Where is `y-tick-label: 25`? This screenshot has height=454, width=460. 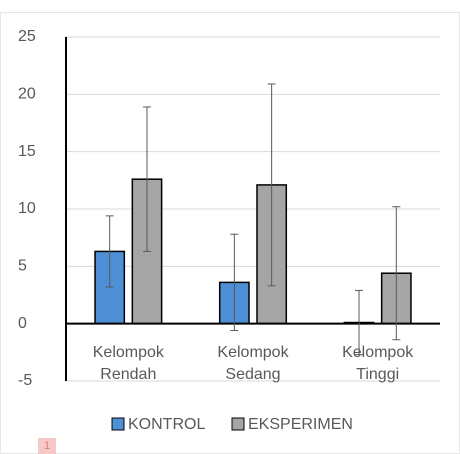 y-tick-label: 25 is located at coordinates (27, 36).